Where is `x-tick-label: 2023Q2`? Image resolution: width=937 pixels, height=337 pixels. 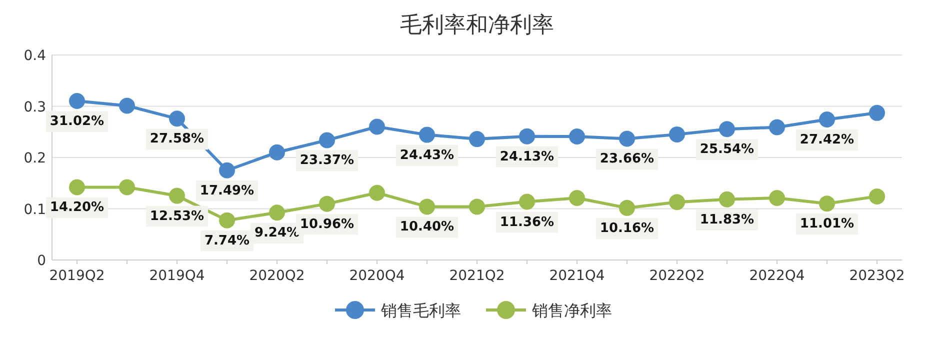
x-tick-label: 2023Q2 is located at coordinates (877, 276).